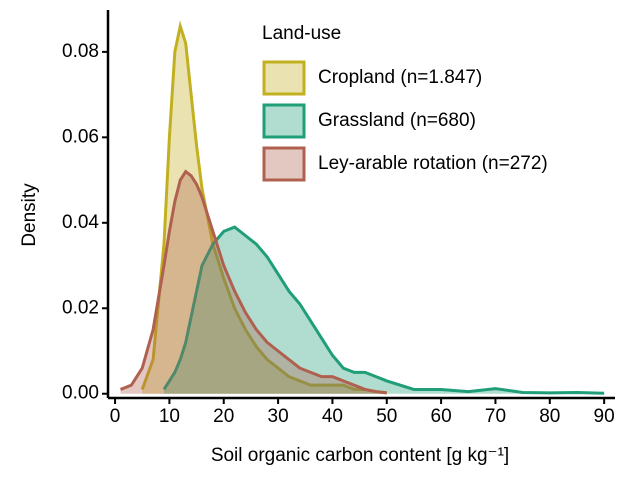 This screenshot has width=624, height=480. Describe the element at coordinates (301, 33) in the screenshot. I see `legend-title: Land-use` at that location.